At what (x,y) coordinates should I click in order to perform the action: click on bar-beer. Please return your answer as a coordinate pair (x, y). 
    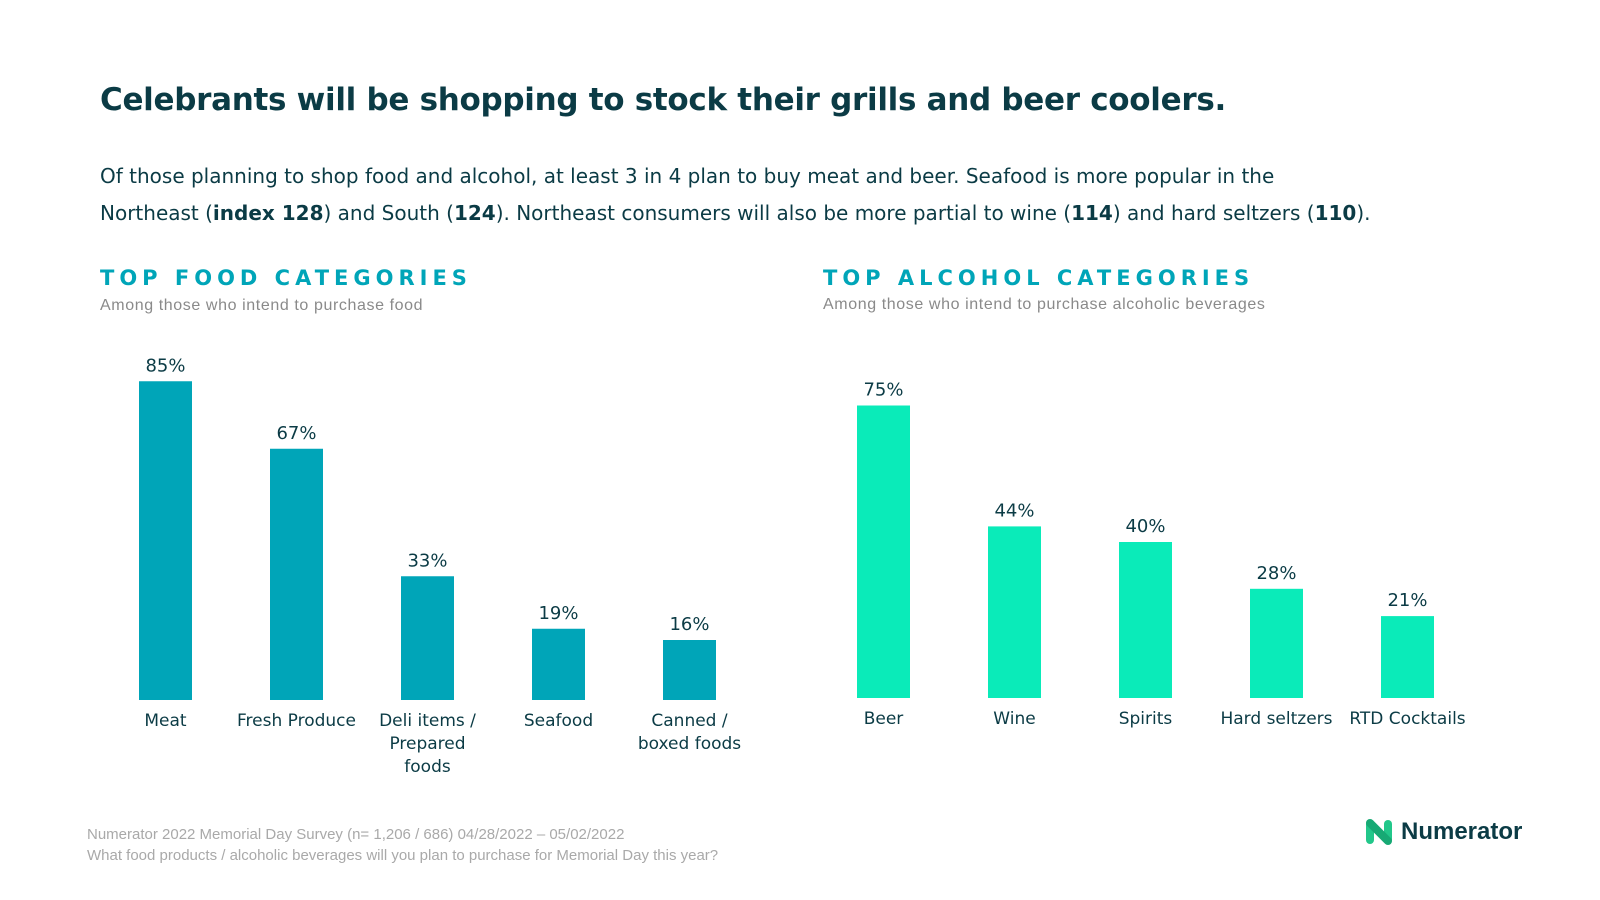
    Looking at the image, I should click on (883, 551).